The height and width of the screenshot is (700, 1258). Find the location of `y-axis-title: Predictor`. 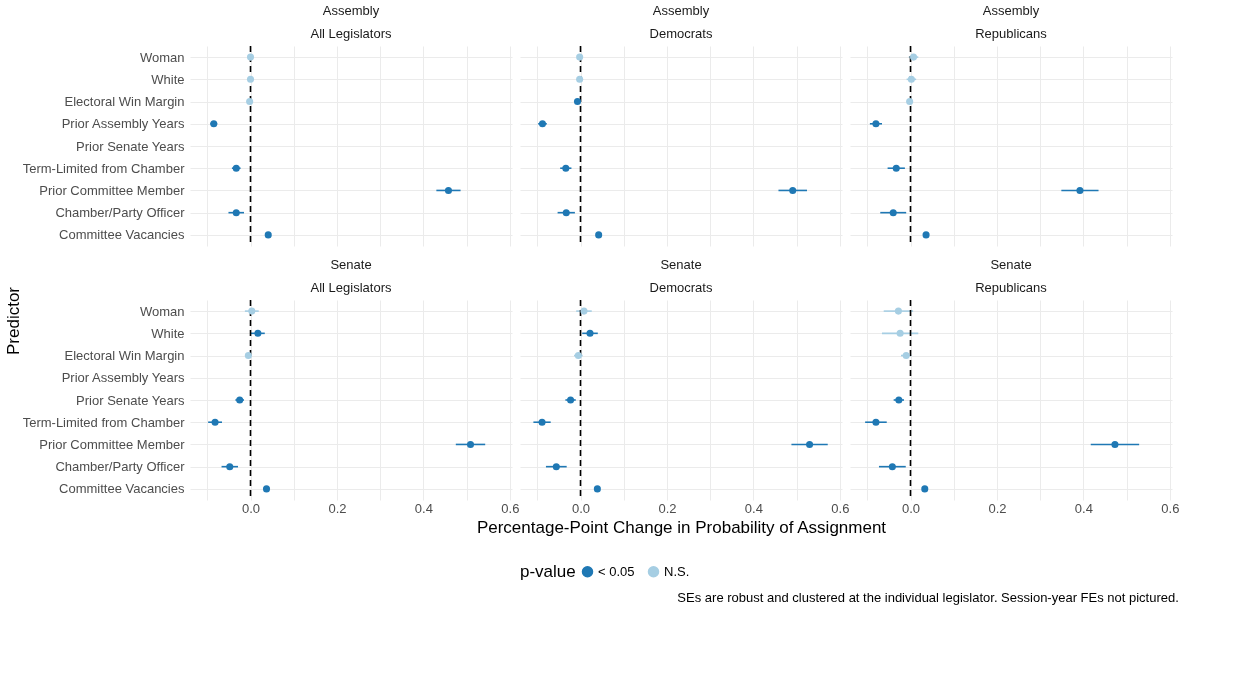

y-axis-title: Predictor is located at coordinates (13, 321).